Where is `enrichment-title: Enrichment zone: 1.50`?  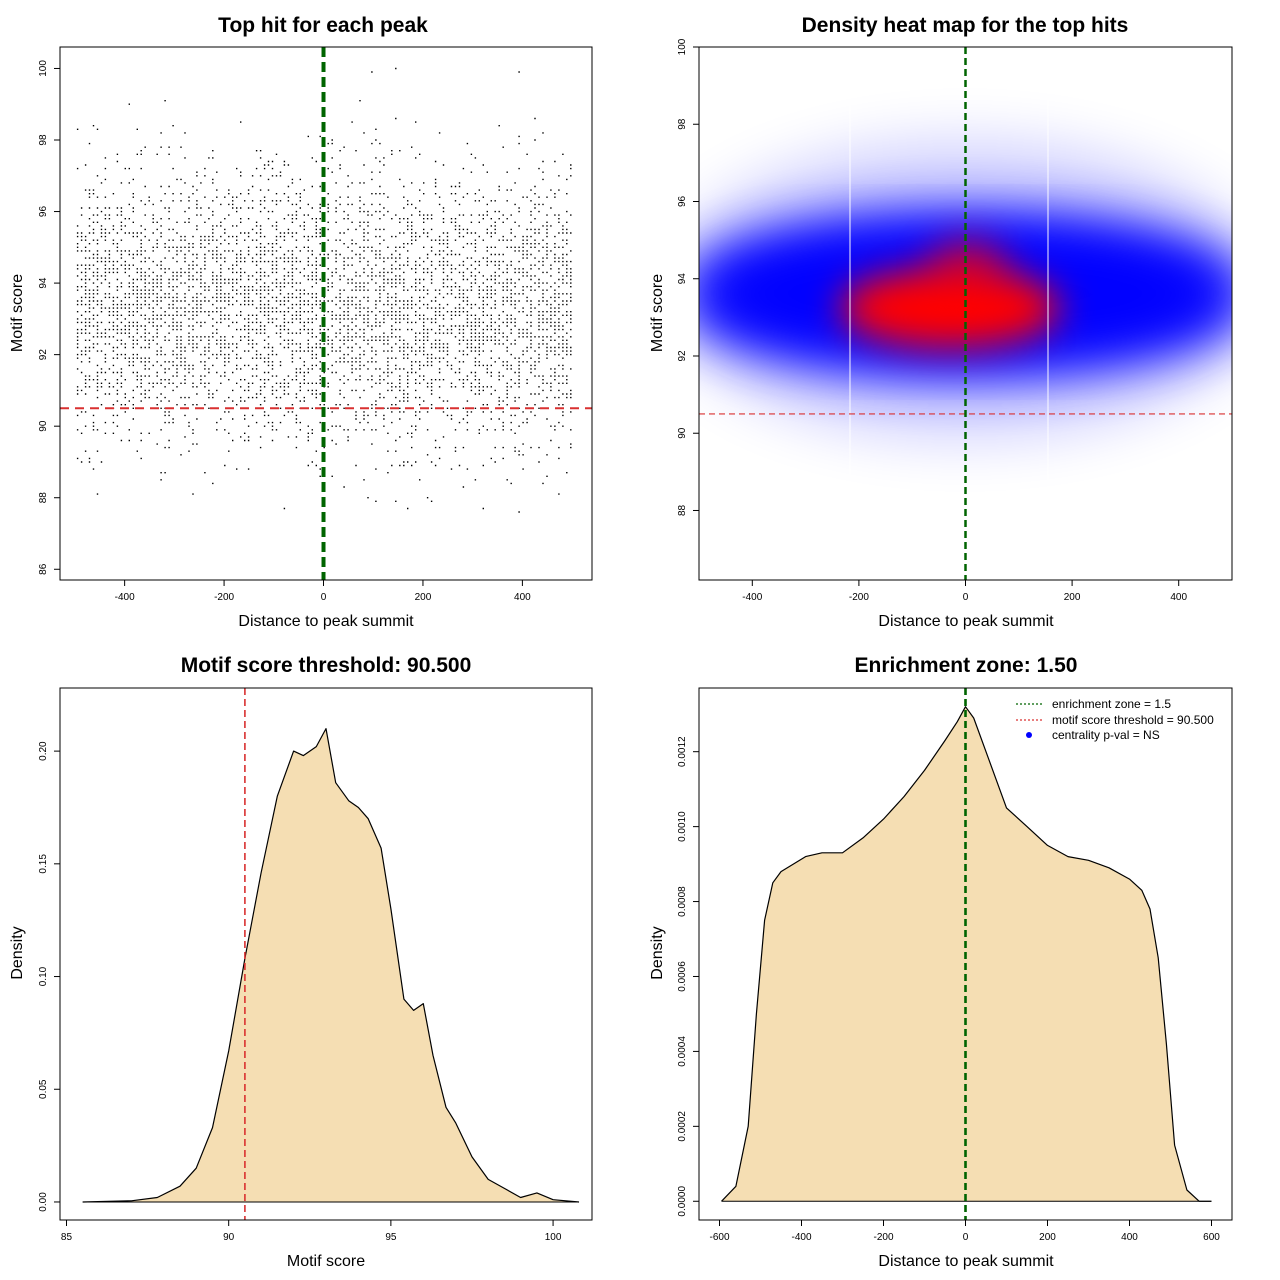
enrichment-title: Enrichment zone: 1.50 is located at coordinates (966, 665).